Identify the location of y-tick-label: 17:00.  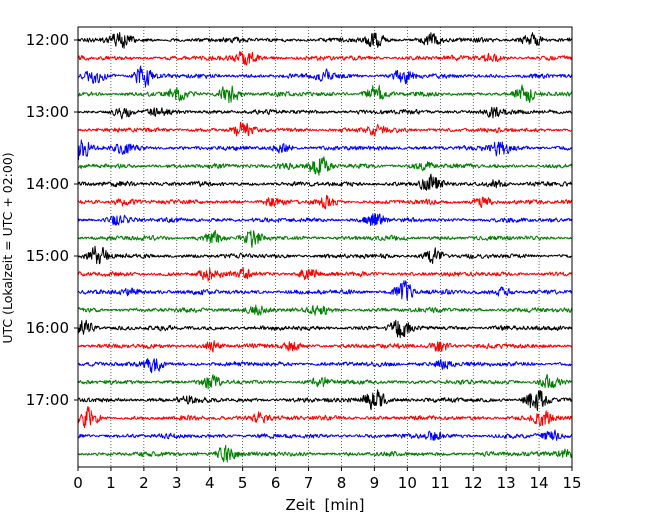
(47, 400).